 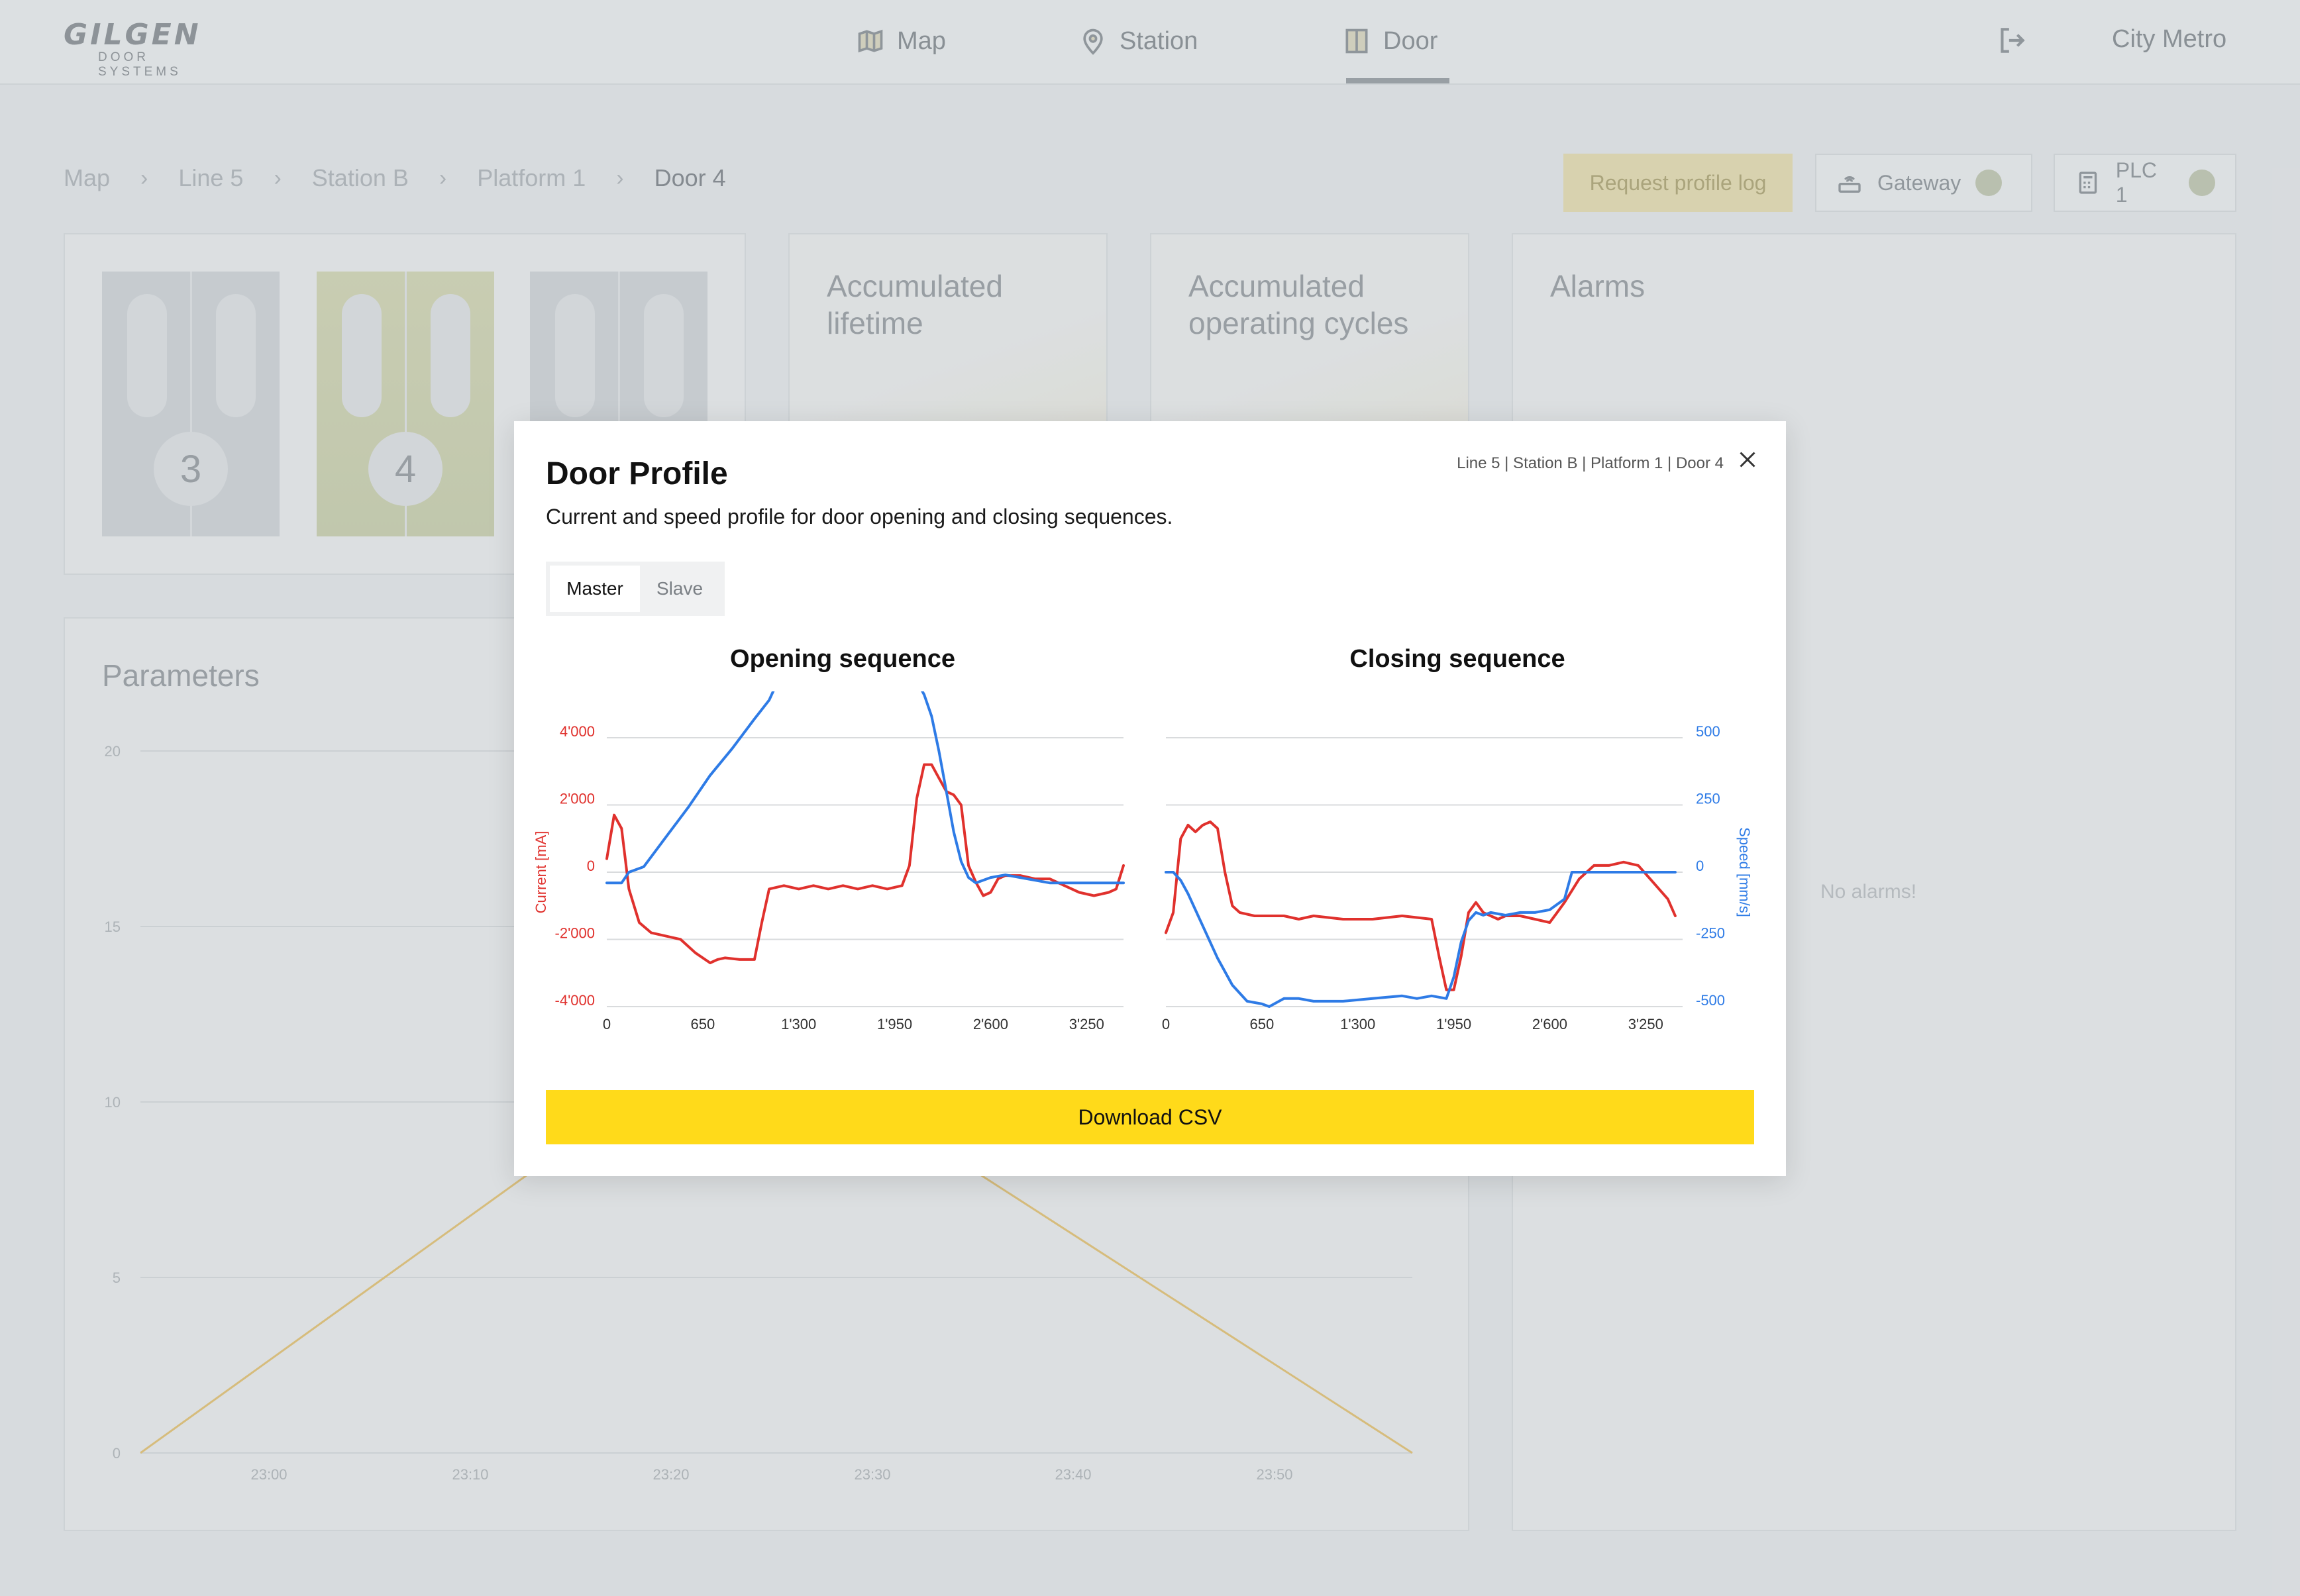 I want to click on tab-slave: Slave, so click(x=680, y=588).